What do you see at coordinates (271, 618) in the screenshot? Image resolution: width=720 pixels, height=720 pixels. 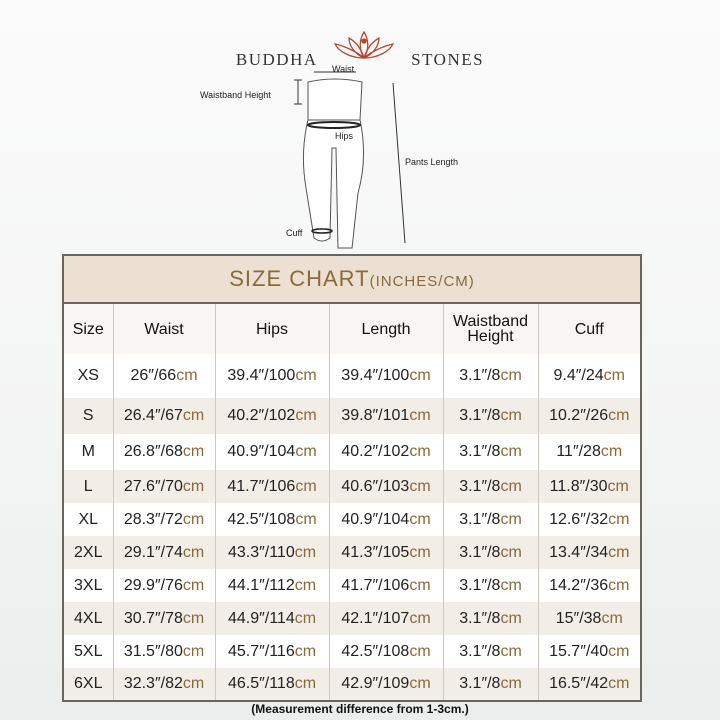 I see `cell-hips: 44.9″/114cm` at bounding box center [271, 618].